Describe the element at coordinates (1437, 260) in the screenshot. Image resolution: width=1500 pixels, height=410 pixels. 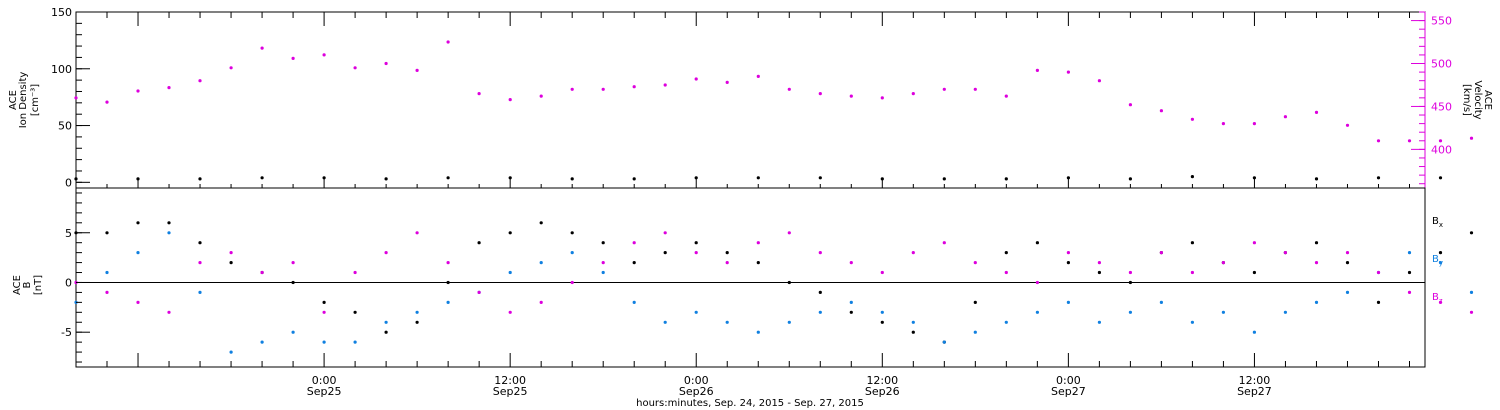
I see `legend: Bx By Bz` at that location.